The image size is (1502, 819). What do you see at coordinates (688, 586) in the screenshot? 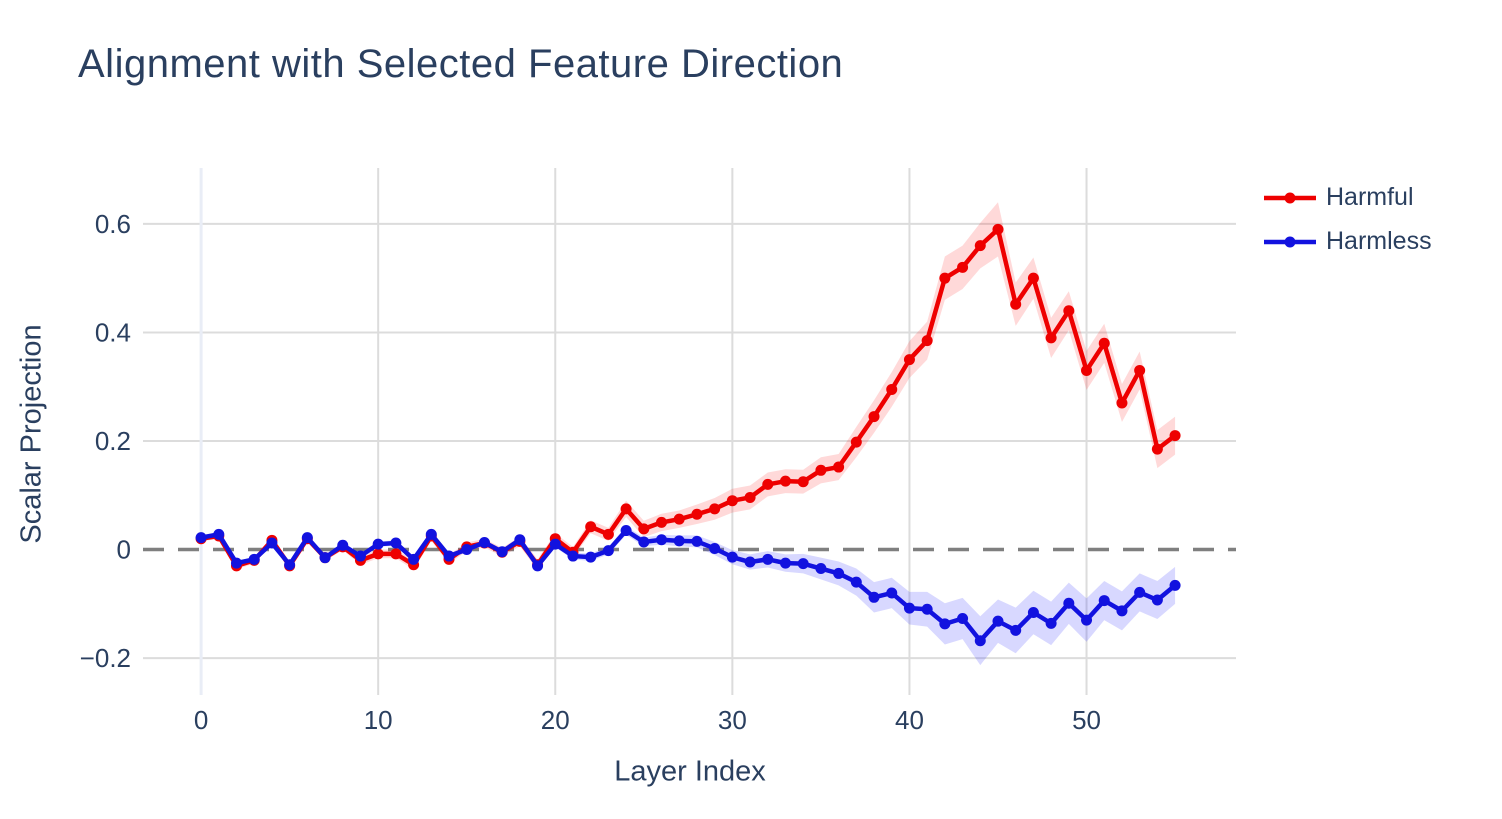
I see `harmless-series` at bounding box center [688, 586].